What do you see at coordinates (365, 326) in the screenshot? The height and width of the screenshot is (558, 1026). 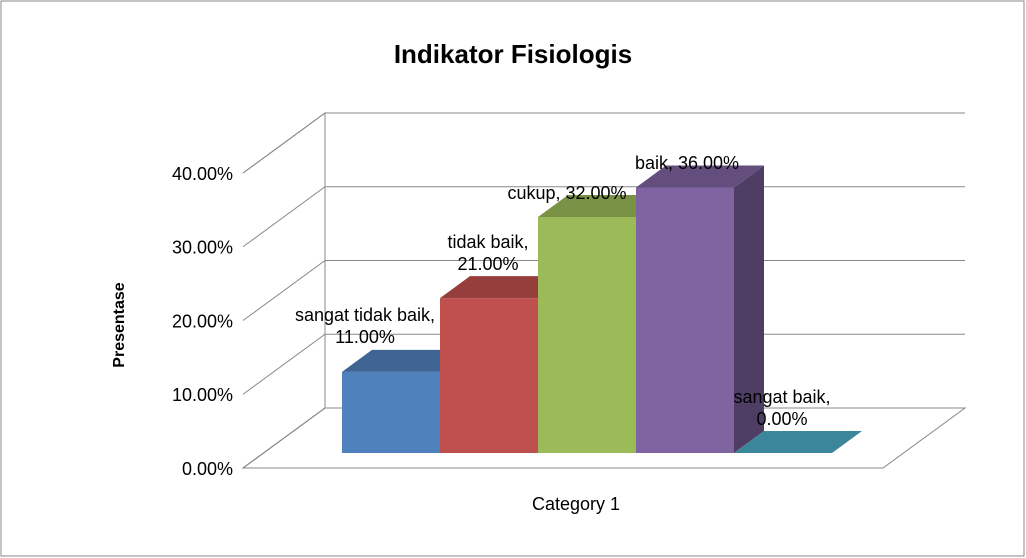 I see `data-label: sangat tidak baik, 11.00%` at bounding box center [365, 326].